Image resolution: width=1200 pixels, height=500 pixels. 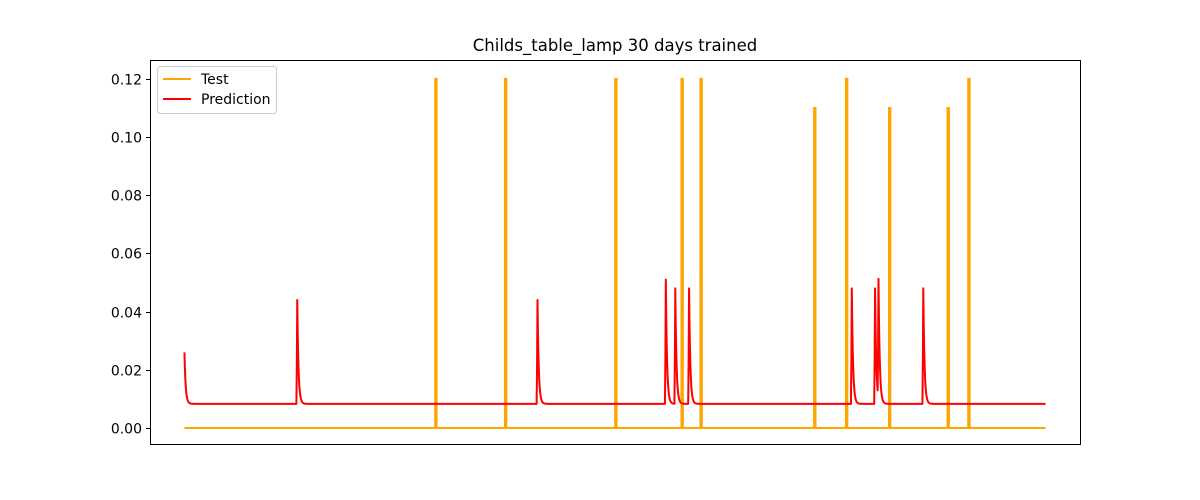 I want to click on legend: Test Prediction, so click(x=217, y=90).